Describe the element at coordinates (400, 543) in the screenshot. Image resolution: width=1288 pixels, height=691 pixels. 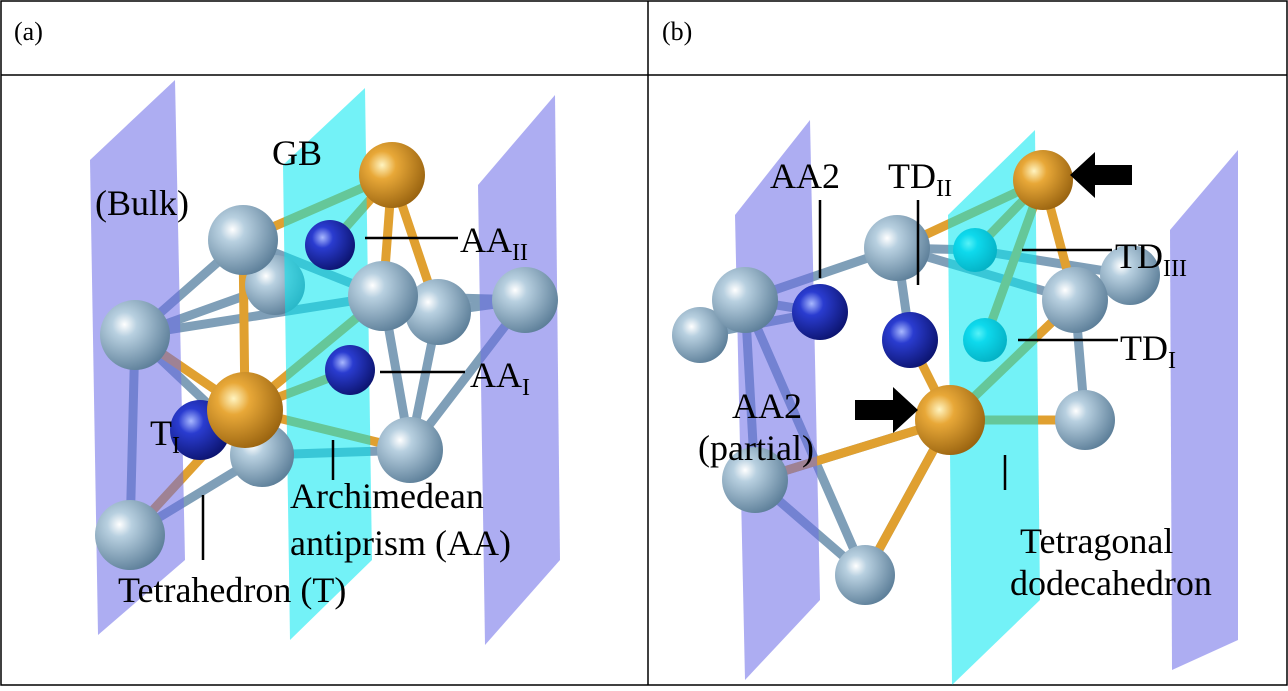
I see `annotation: antiprism (AA)` at that location.